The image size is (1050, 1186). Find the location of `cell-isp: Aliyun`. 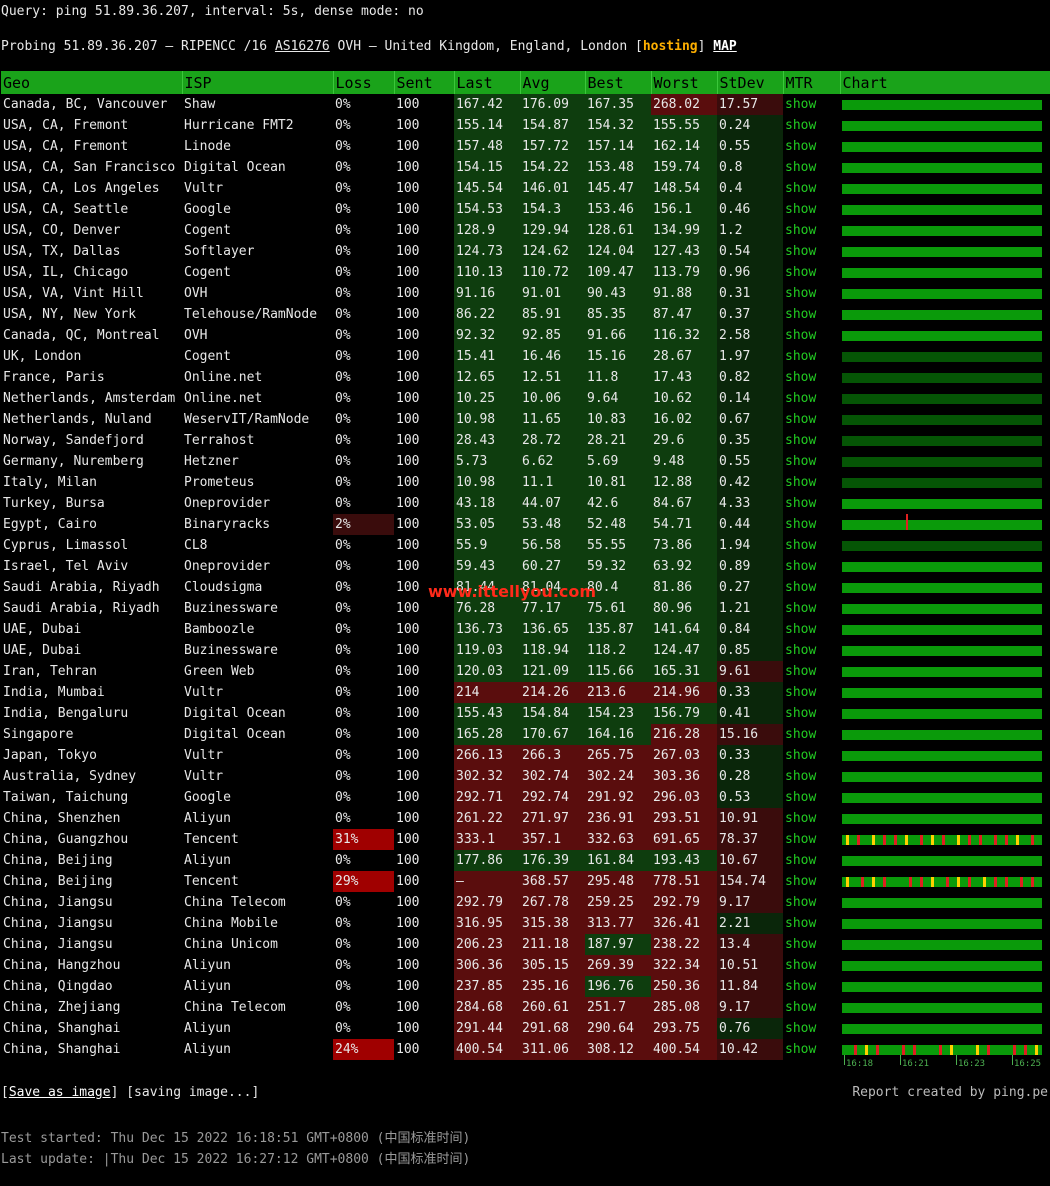

cell-isp: Aliyun is located at coordinates (207, 1049).